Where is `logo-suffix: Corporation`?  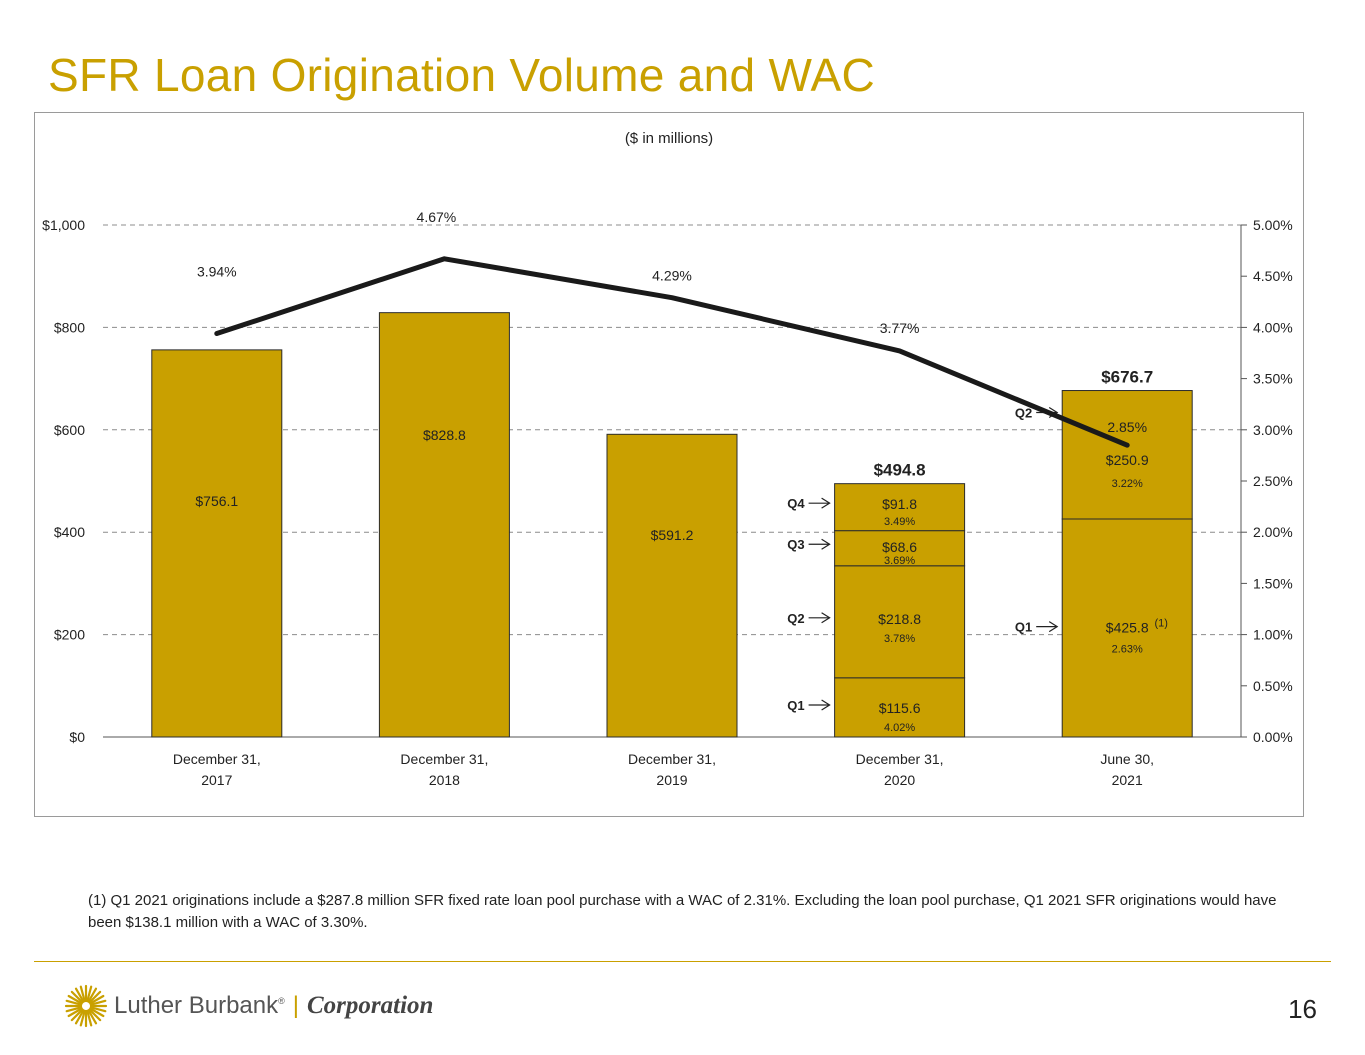
logo-suffix: Corporation is located at coordinates (370, 1005).